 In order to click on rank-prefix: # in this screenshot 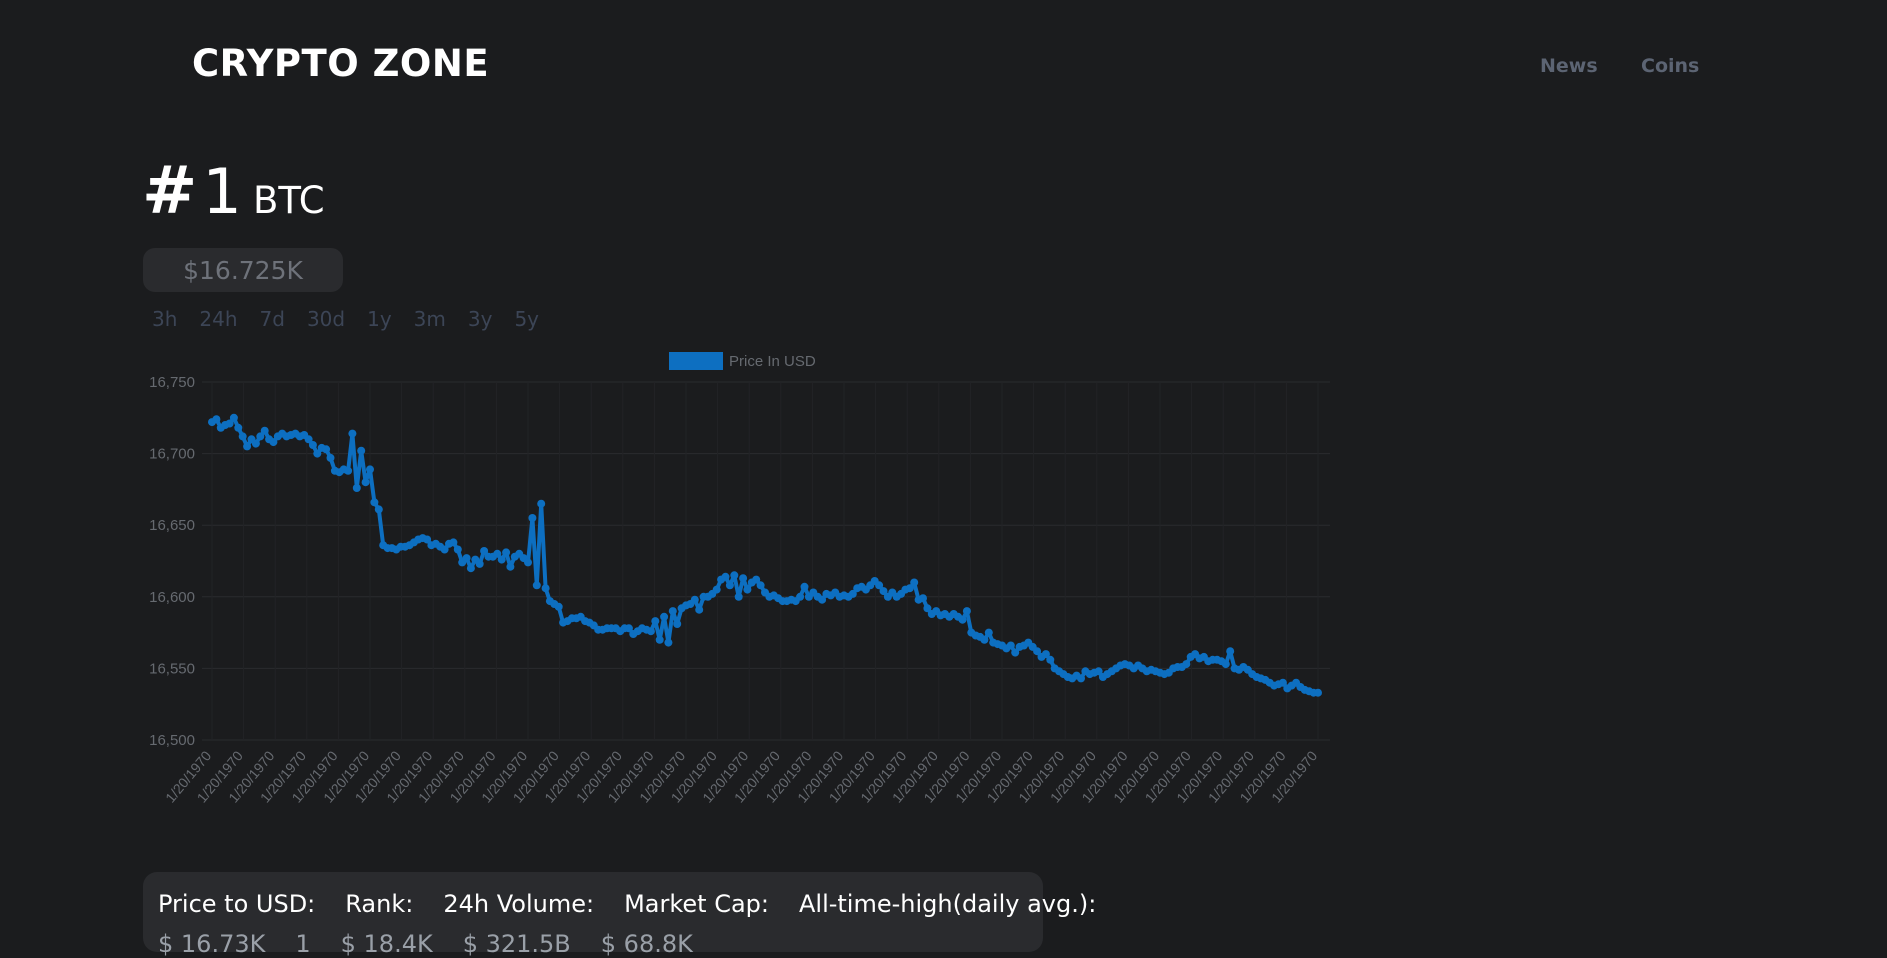, I will do `click(170, 190)`.